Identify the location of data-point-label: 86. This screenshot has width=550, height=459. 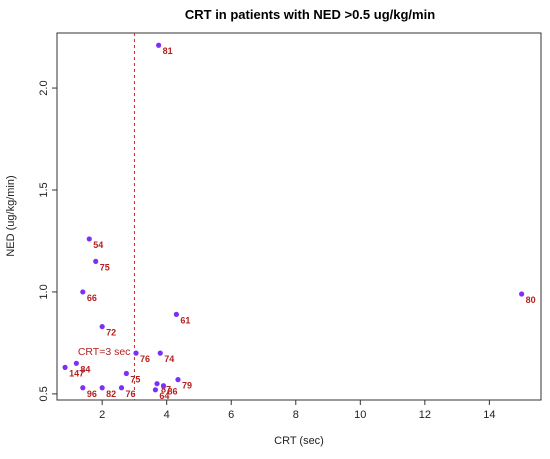
(172, 392).